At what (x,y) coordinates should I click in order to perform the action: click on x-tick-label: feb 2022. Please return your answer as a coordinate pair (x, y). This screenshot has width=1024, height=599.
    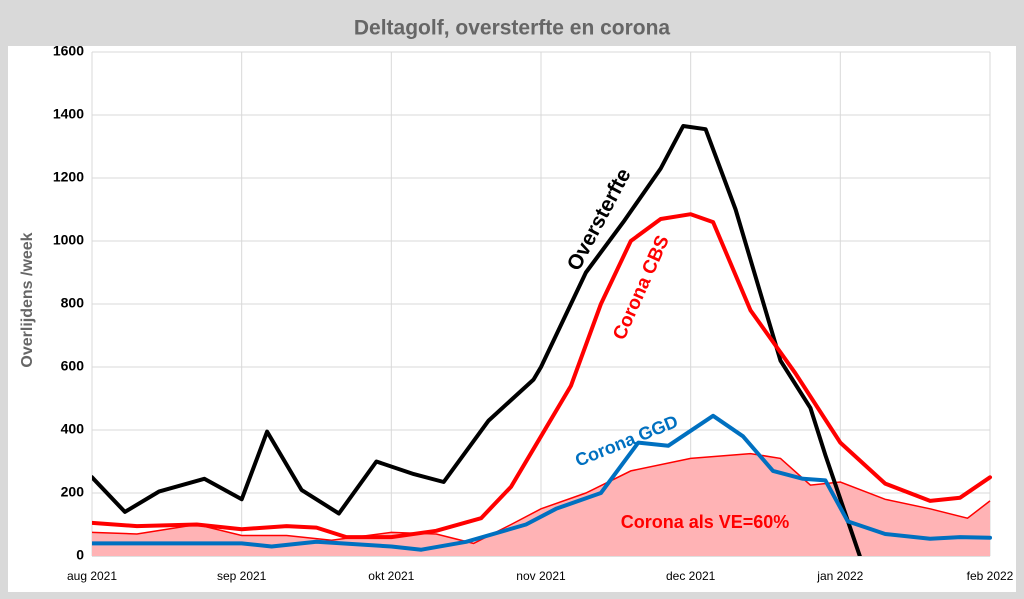
    Looking at the image, I should click on (990, 576).